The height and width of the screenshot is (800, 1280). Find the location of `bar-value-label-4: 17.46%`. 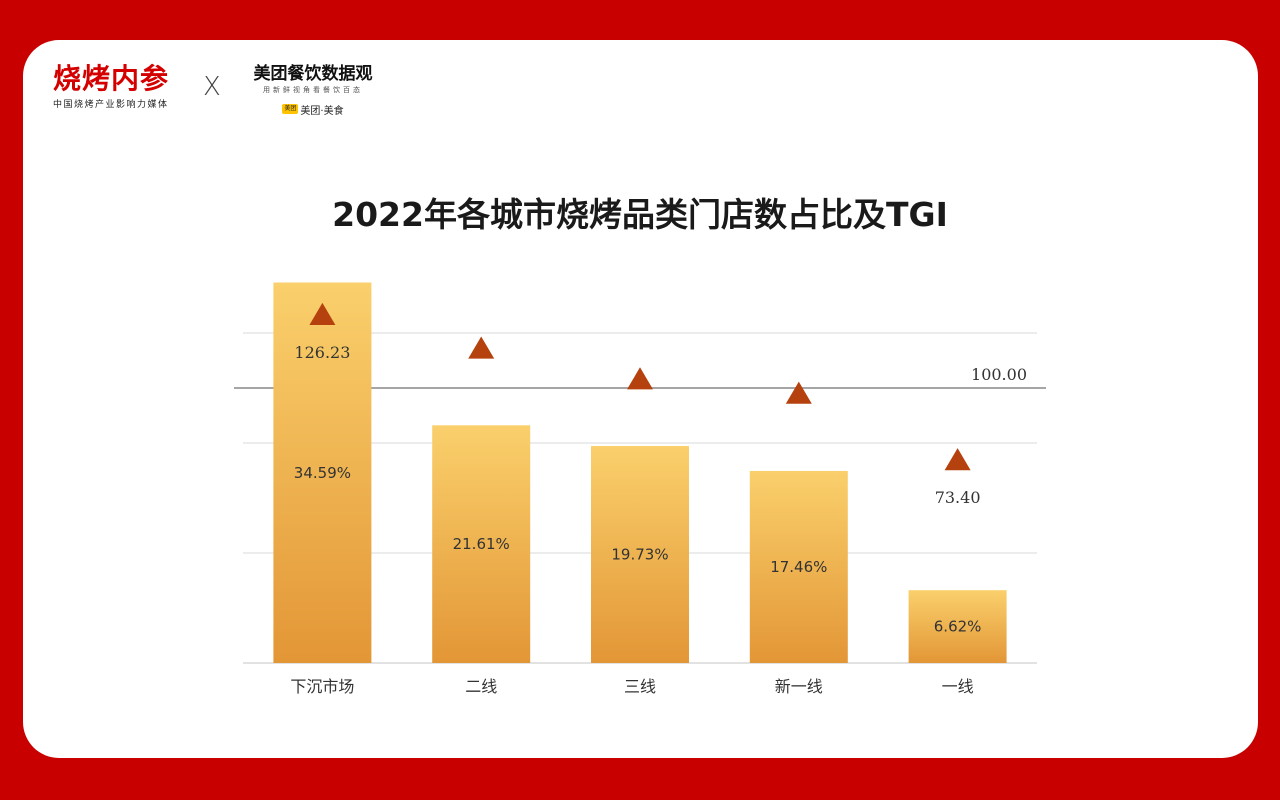

bar-value-label-4: 17.46% is located at coordinates (798, 567).